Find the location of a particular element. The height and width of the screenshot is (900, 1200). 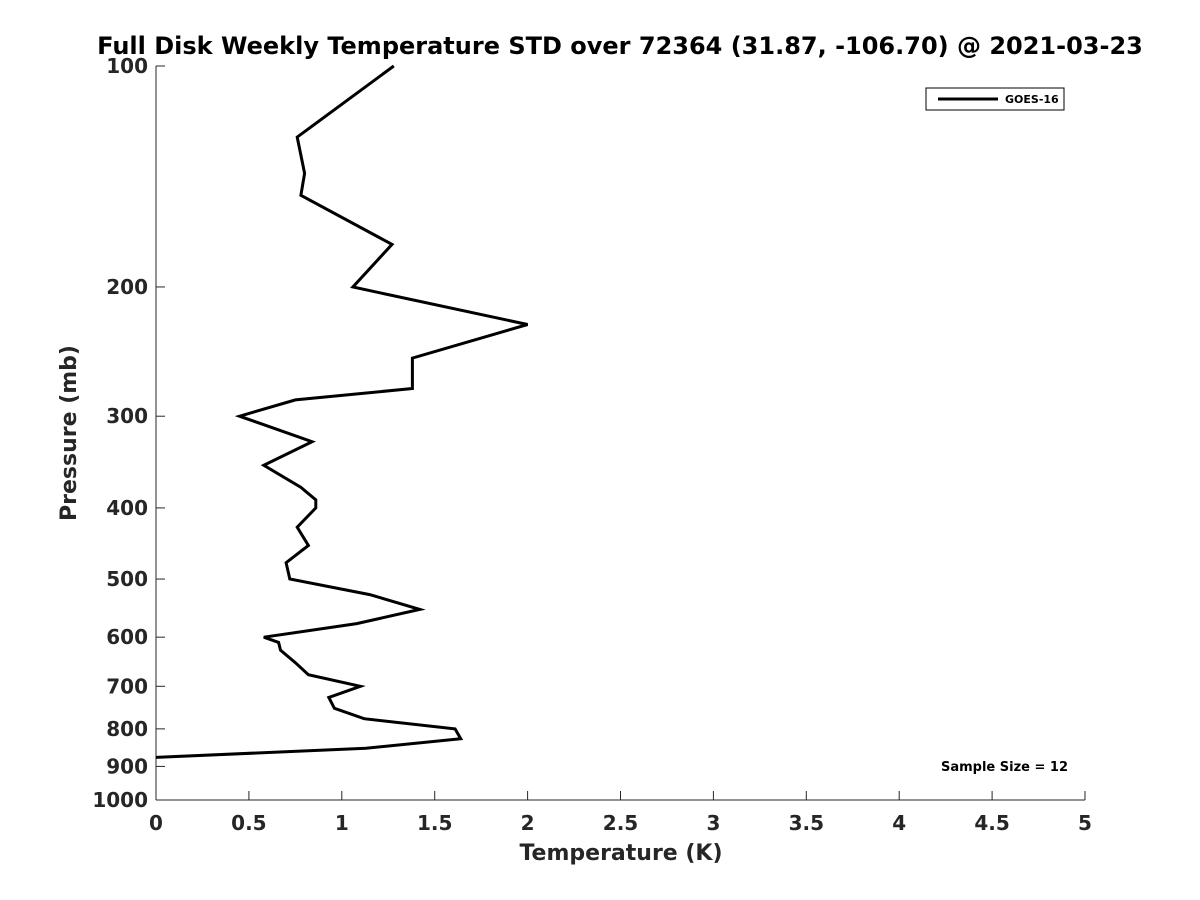

y-tick-label: 100 is located at coordinates (127, 66).